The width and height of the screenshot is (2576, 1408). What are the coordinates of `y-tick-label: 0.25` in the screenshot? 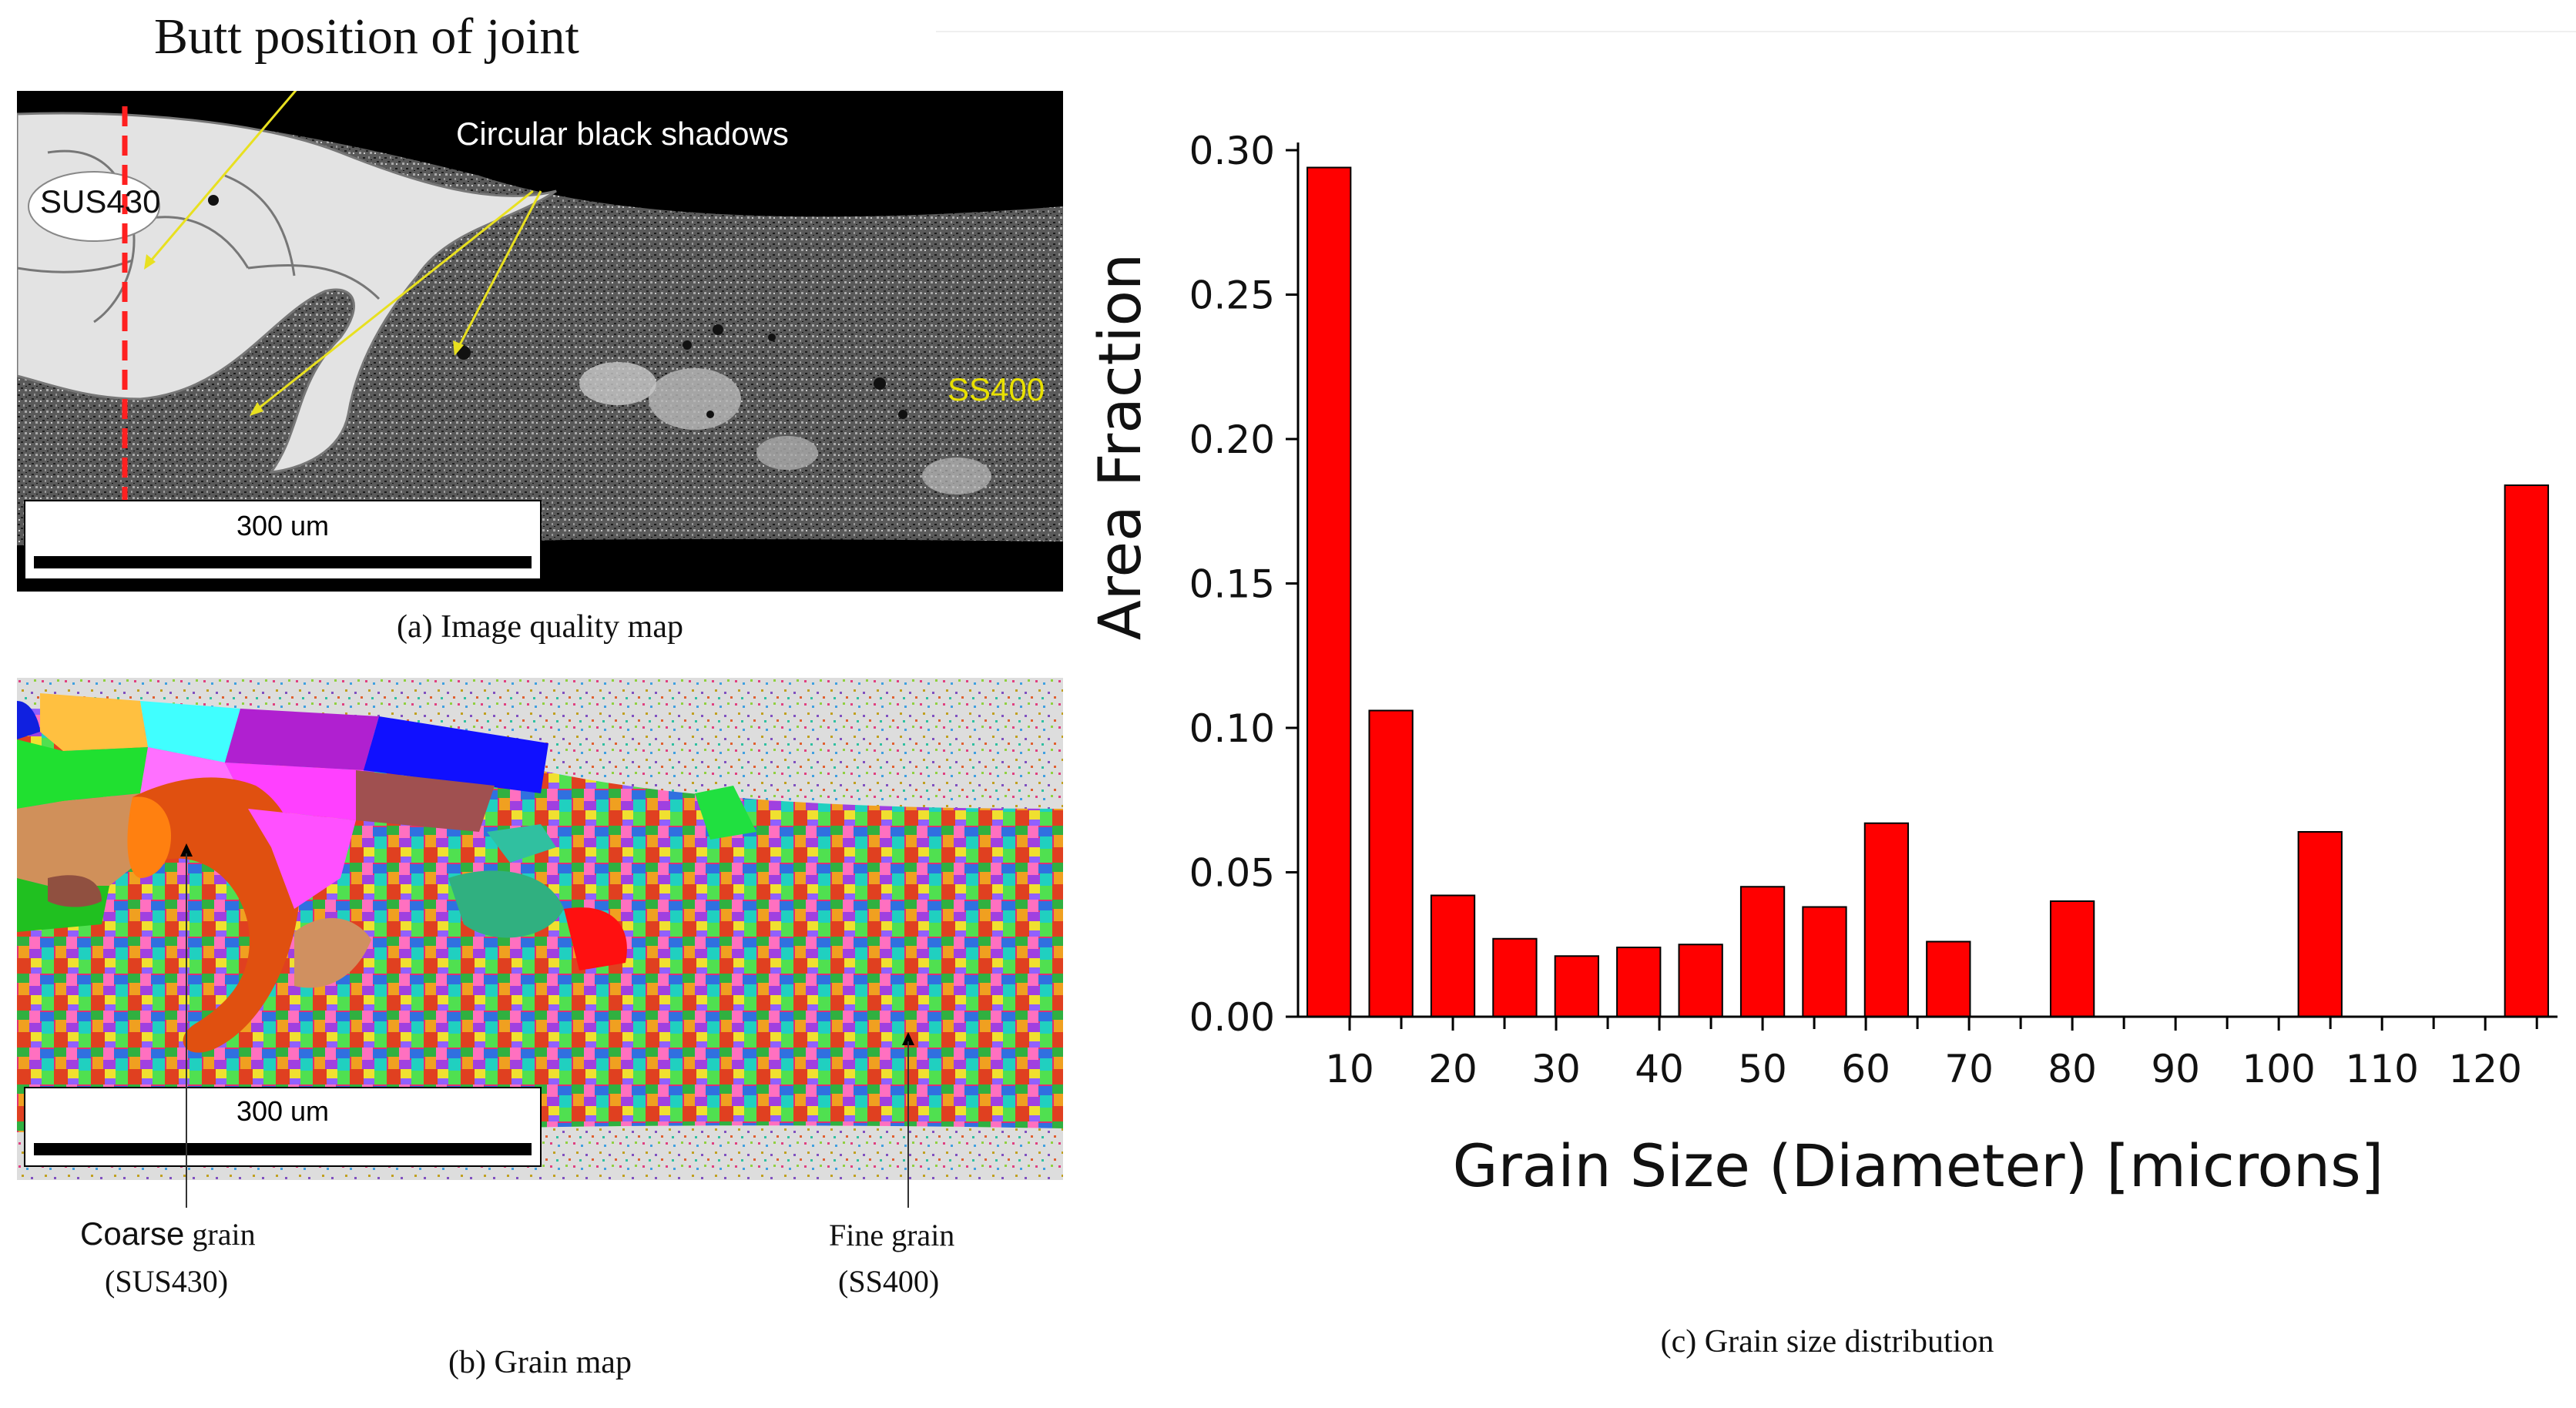 It's located at (1232, 295).